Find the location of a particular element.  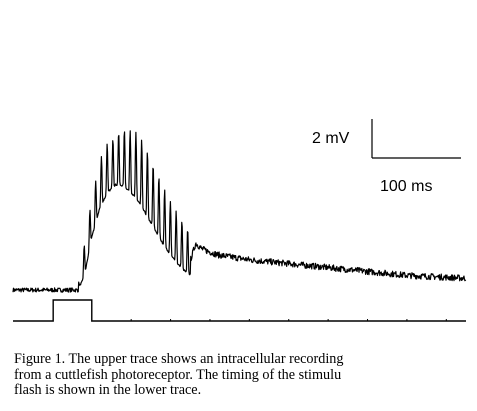

scale-bar-voltage-label: 2 mV is located at coordinates (331, 138).